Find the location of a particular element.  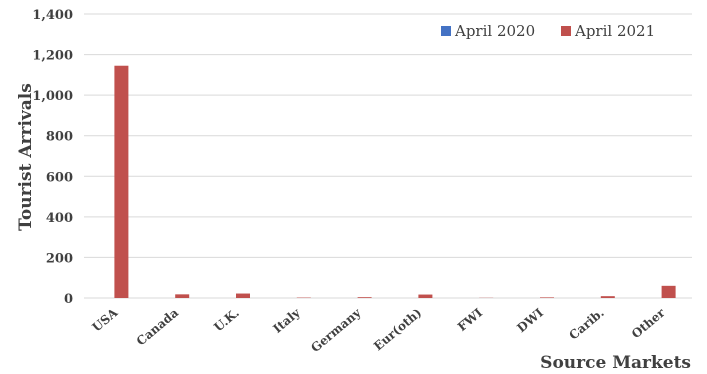

y-axis-title: Tourist Arrivals is located at coordinates (26, 157).